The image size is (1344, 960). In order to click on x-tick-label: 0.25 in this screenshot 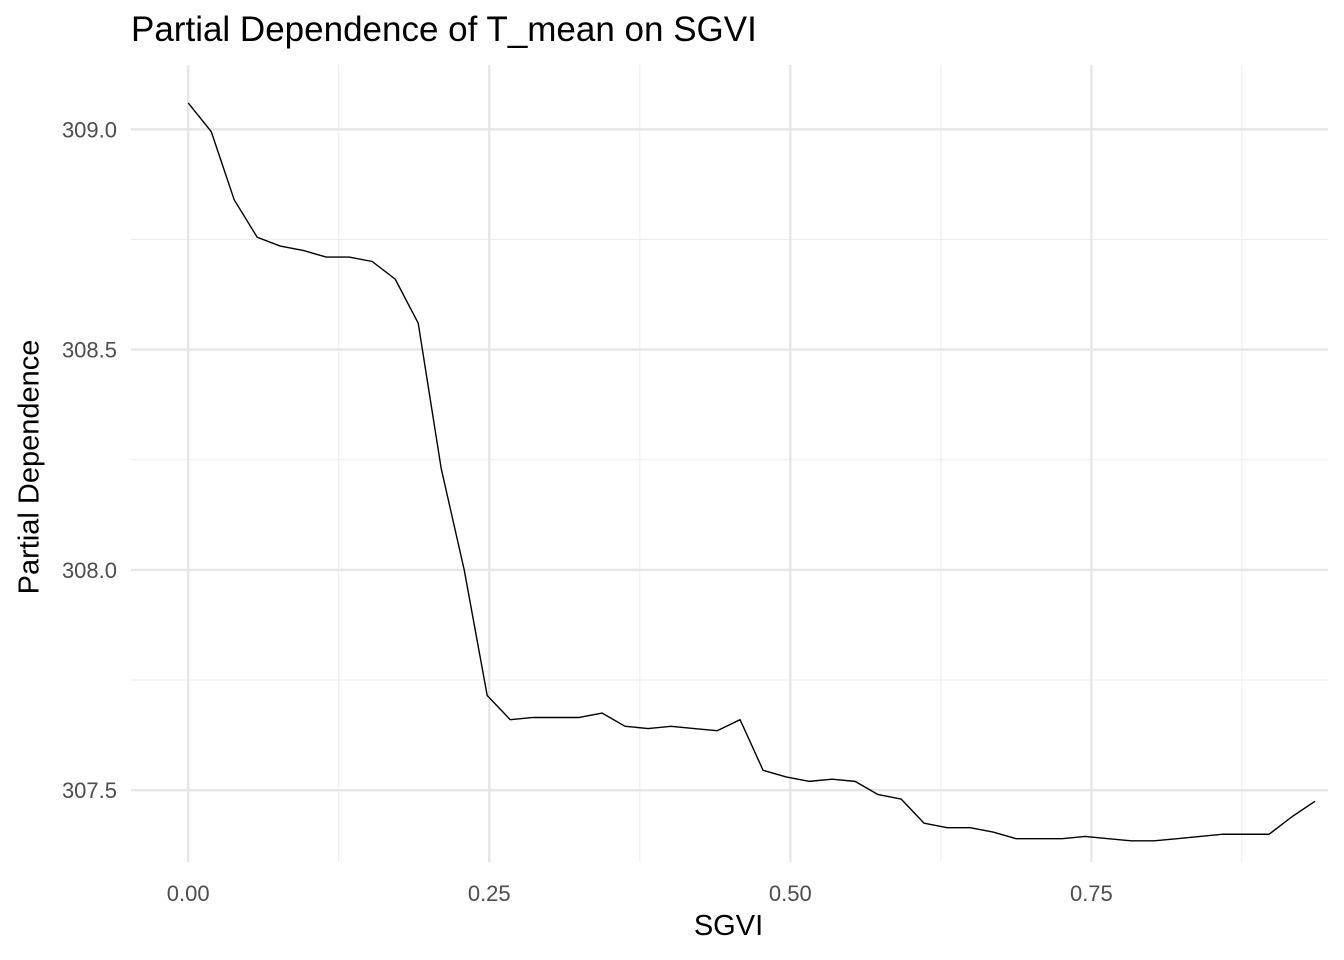, I will do `click(489, 893)`.